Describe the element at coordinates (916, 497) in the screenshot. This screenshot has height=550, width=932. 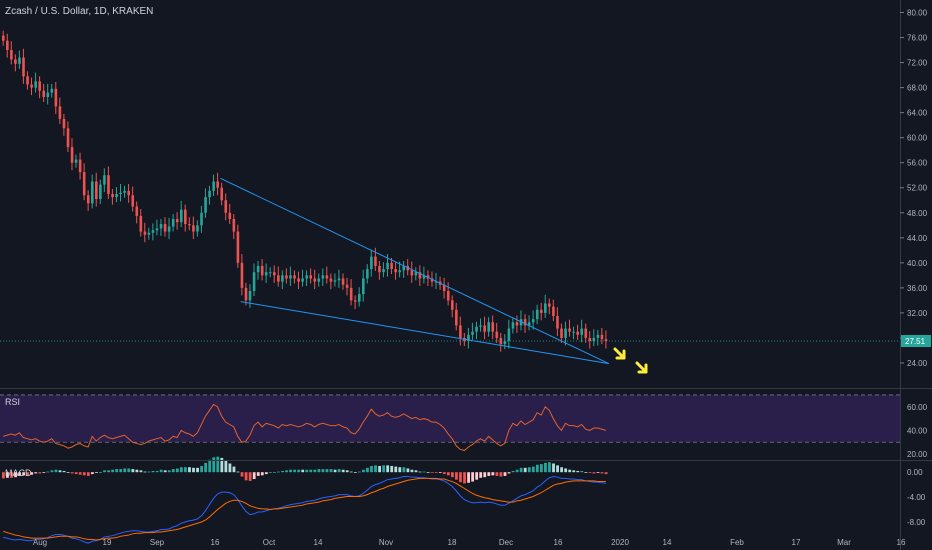
I see `macd-tick-label: -4.00` at that location.